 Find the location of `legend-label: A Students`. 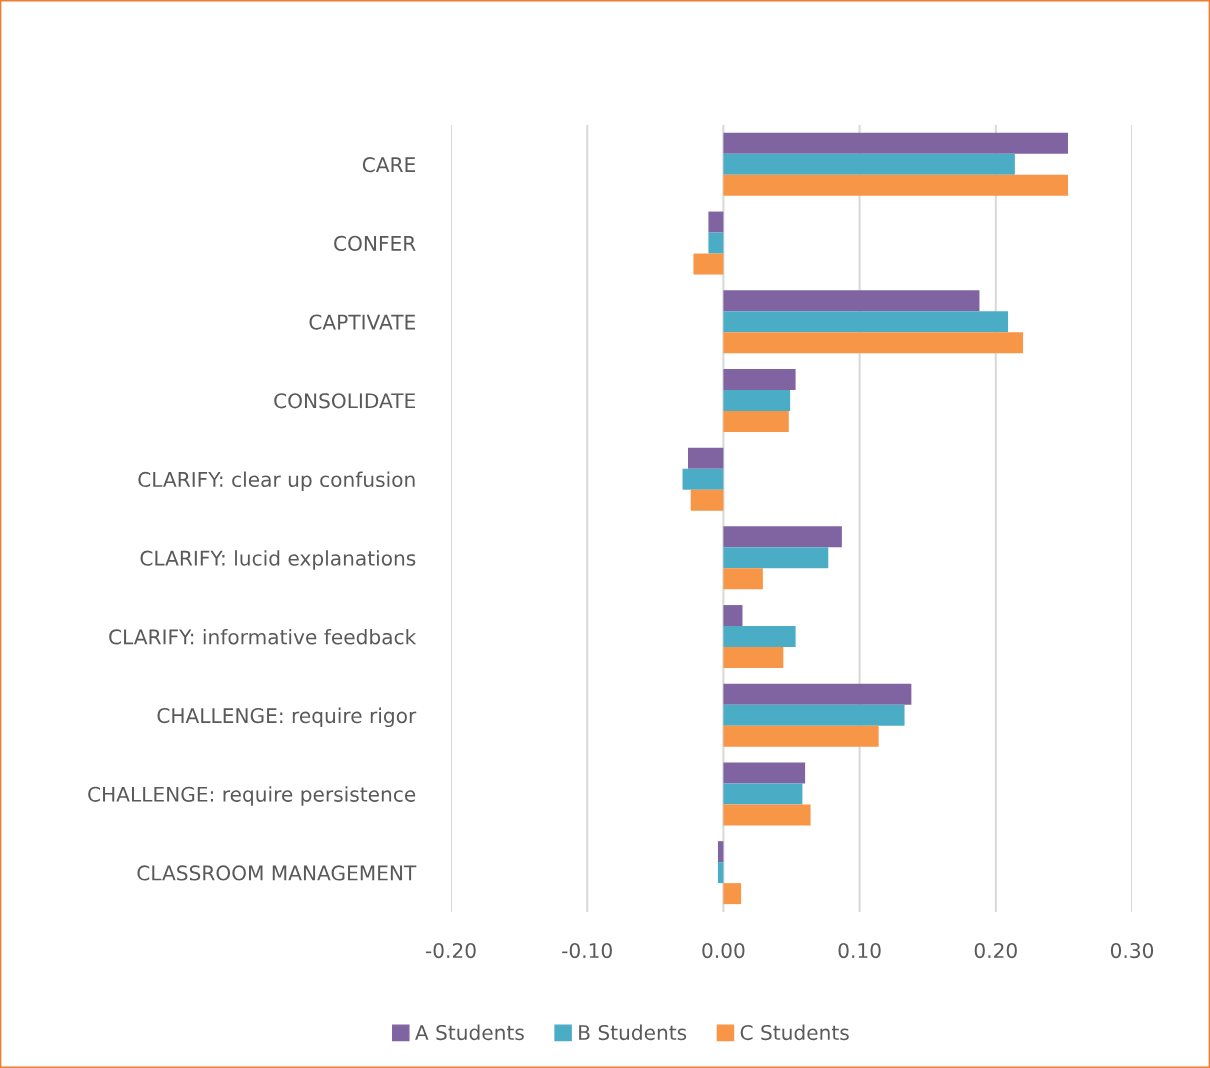

legend-label: A Students is located at coordinates (469, 1032).